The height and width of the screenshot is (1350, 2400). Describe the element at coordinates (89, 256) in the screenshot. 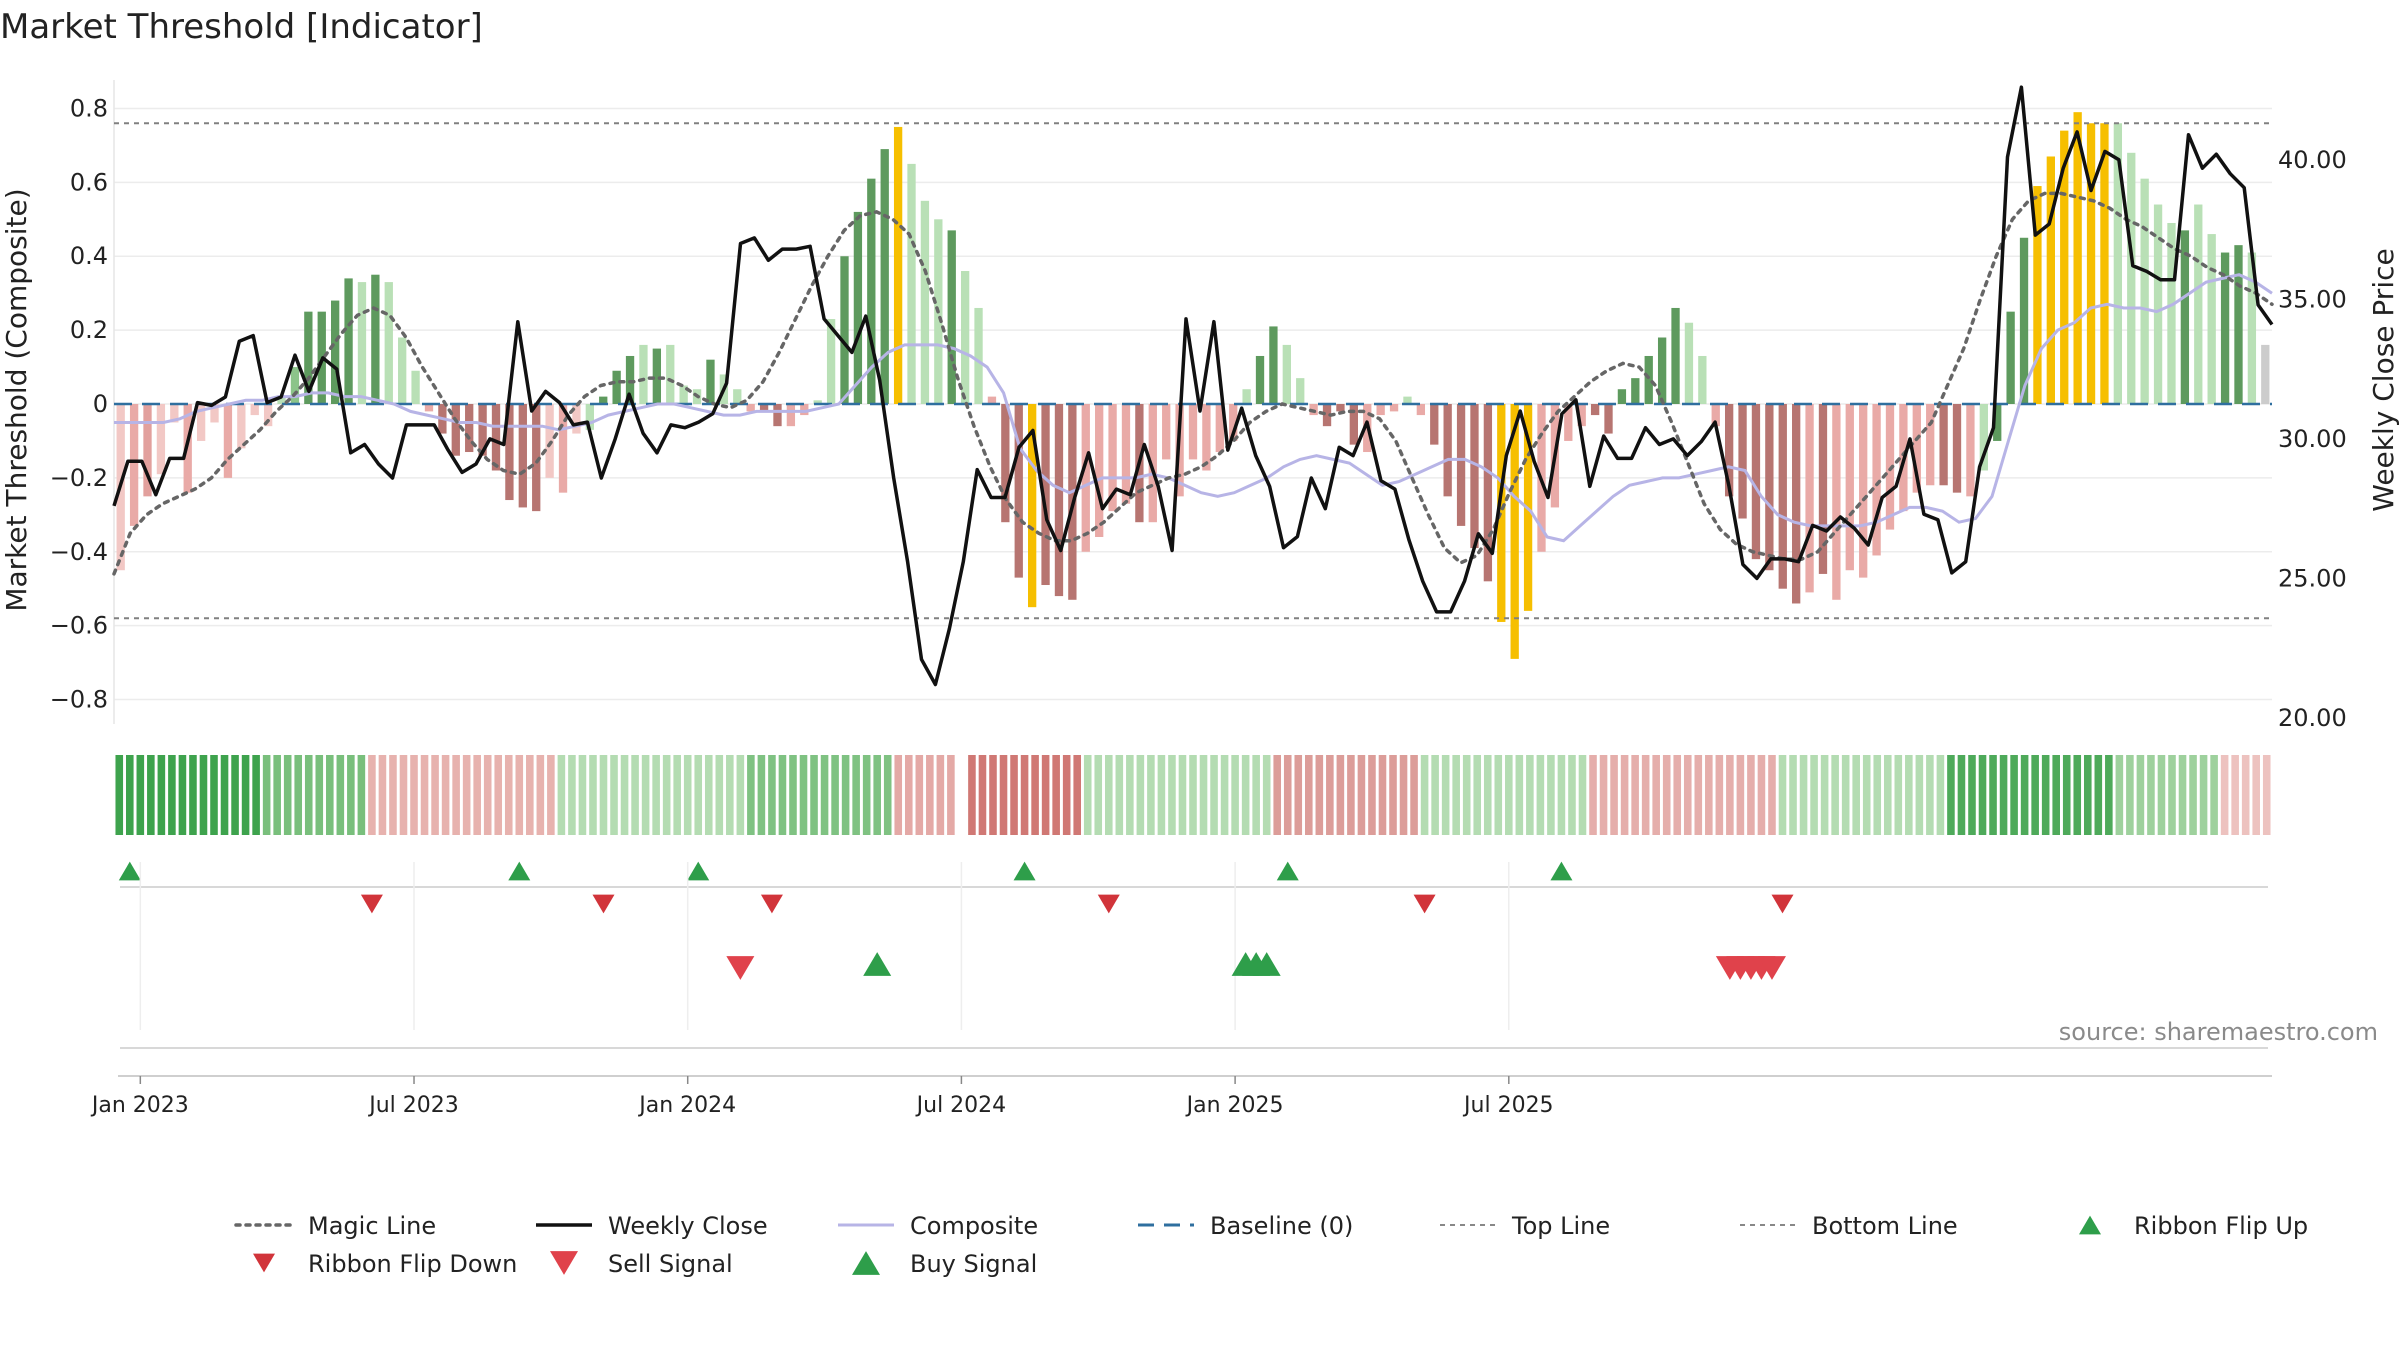

I see `y-tick-left: 0.4` at that location.